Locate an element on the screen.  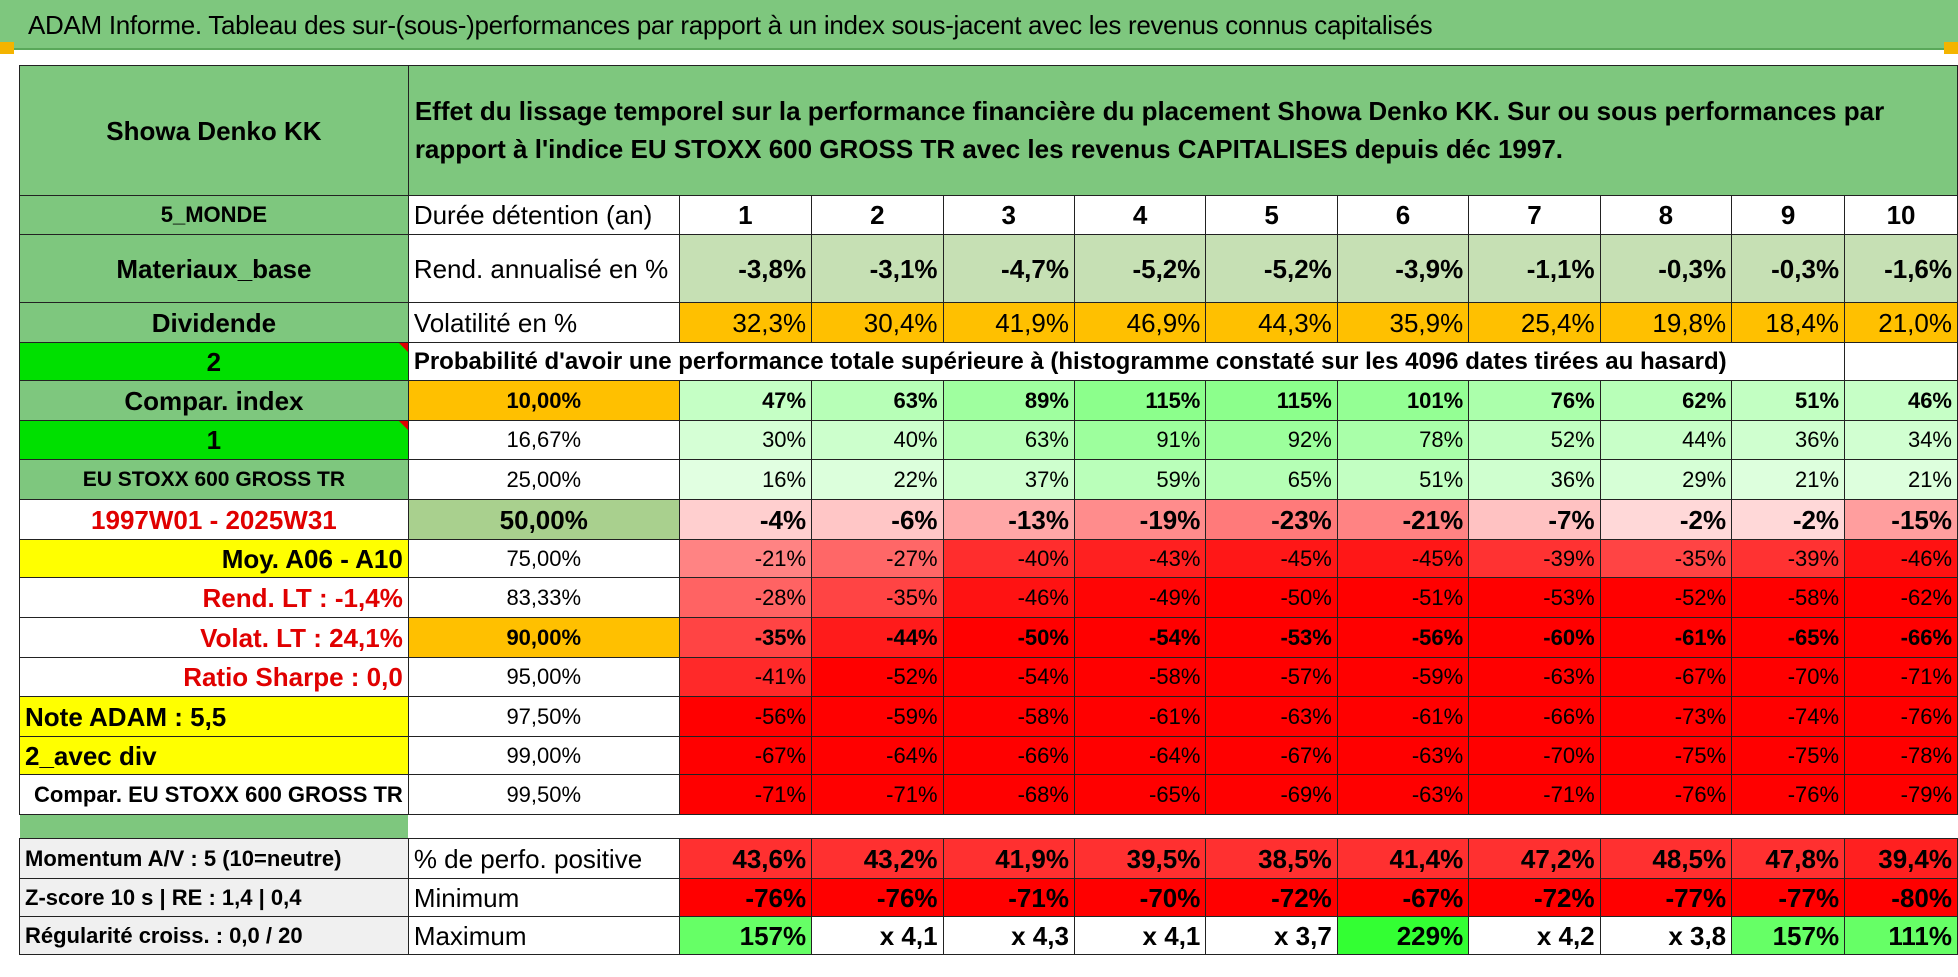
quantile-cell: -59% is located at coordinates (1403, 677).